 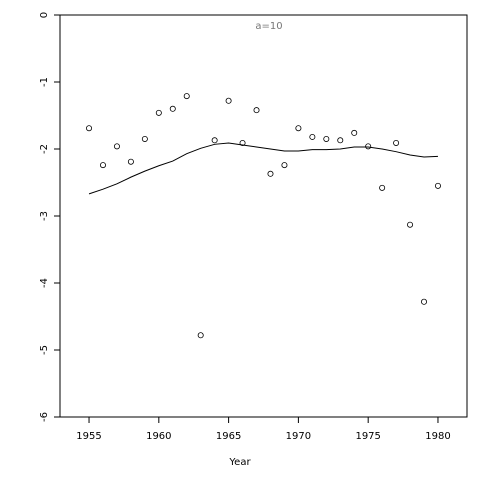 I want to click on y-tick-label: -1, so click(x=44, y=82).